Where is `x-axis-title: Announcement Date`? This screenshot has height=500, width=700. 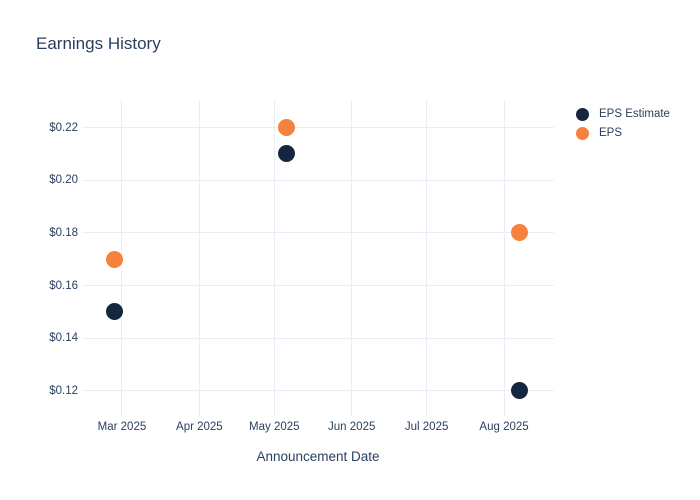
x-axis-title: Announcement Date is located at coordinates (318, 456).